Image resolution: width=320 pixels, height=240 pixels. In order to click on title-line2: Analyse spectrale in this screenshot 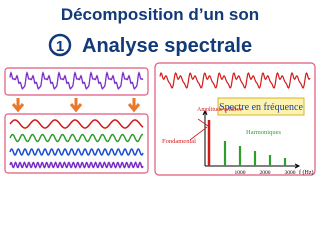, I will do `click(167, 46)`.